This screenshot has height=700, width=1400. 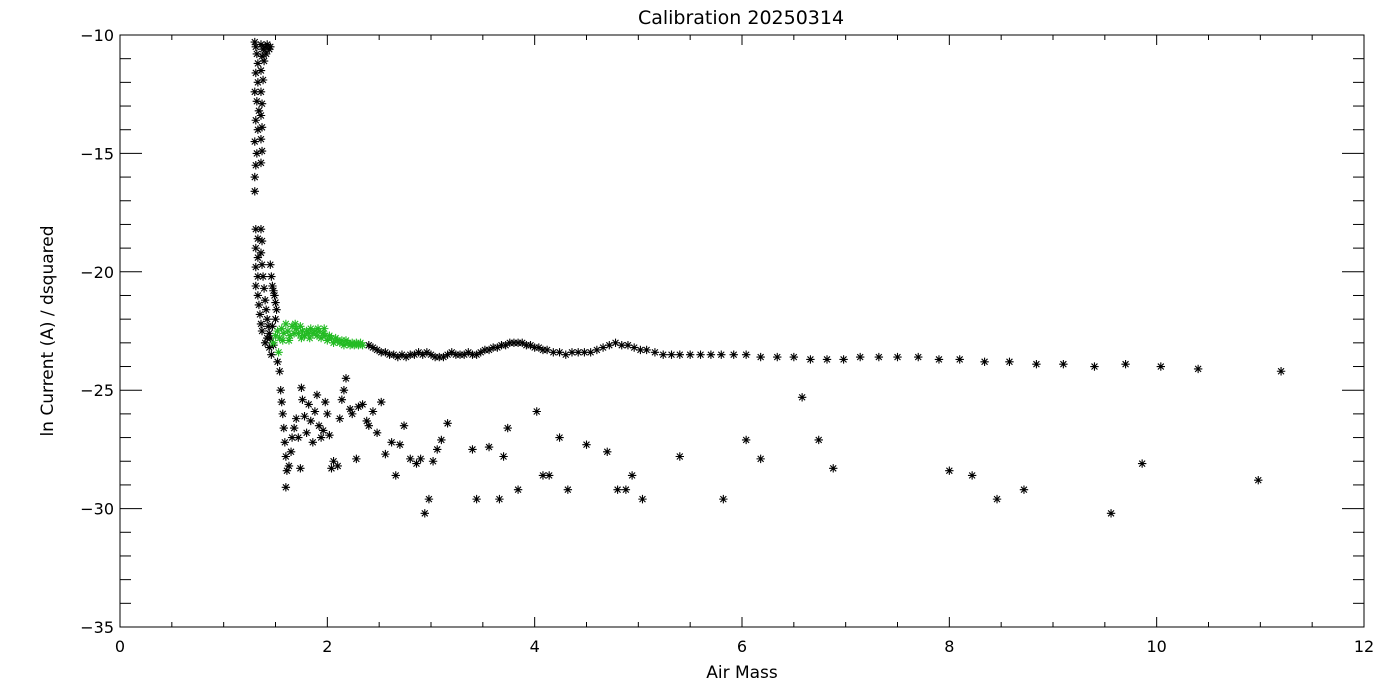 I want to click on x-axis-title: Air Mass, so click(x=742, y=673).